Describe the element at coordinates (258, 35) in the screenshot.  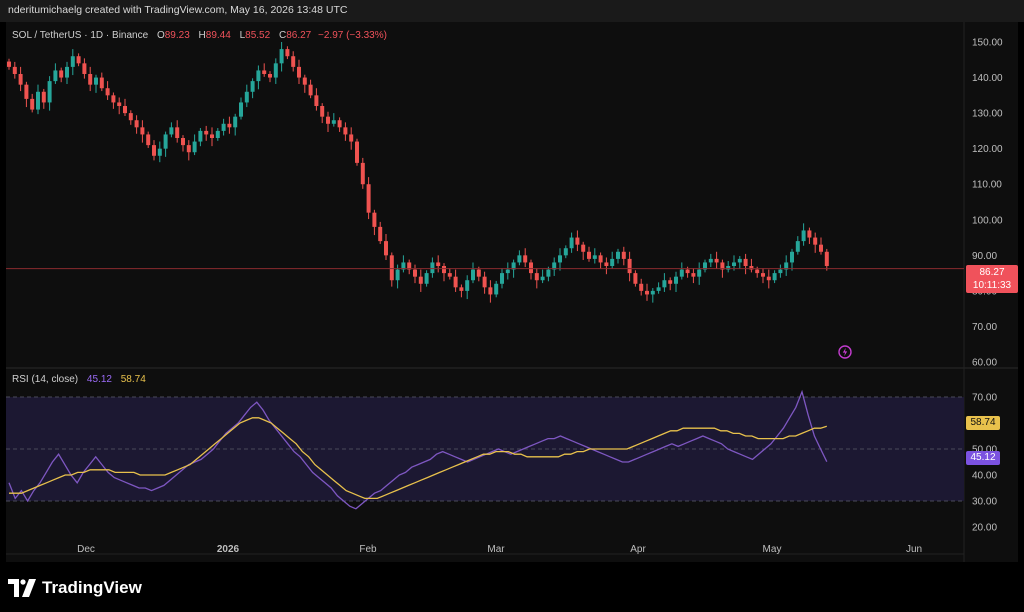
I see `low-value: 85.52` at that location.